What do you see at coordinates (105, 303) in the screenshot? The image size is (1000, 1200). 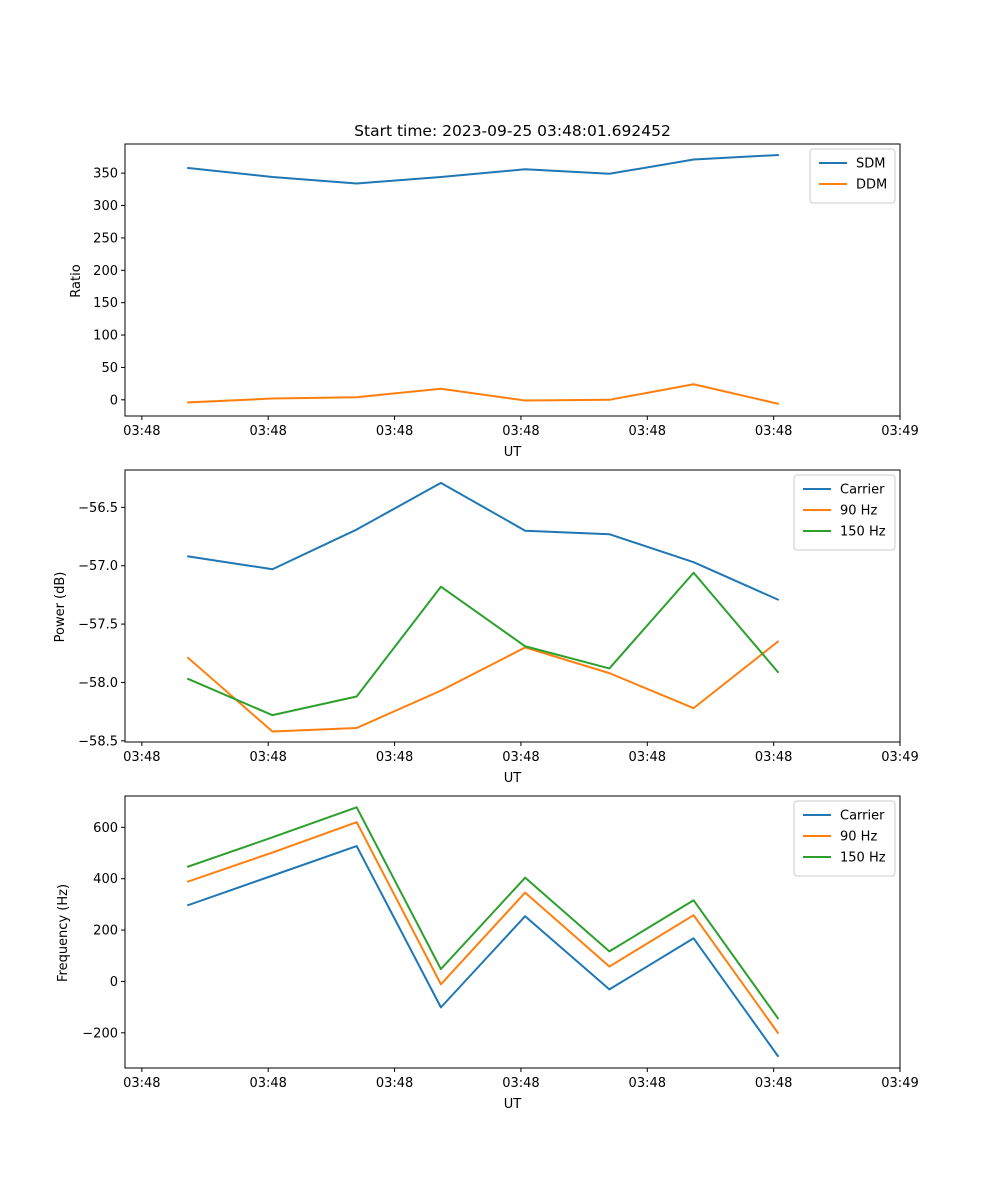 I see `y-tick-label: 150` at bounding box center [105, 303].